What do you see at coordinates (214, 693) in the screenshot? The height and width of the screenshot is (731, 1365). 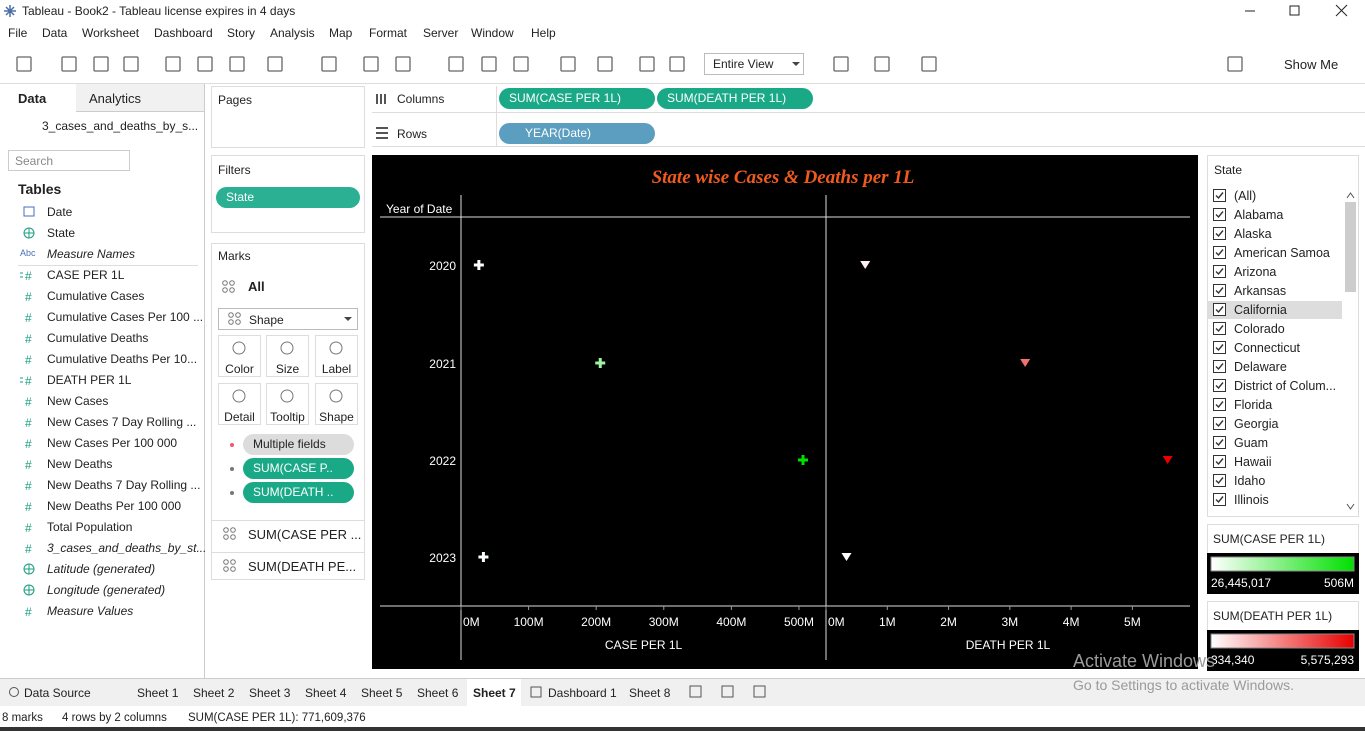 I see `sheet-tab: Sheet 2` at bounding box center [214, 693].